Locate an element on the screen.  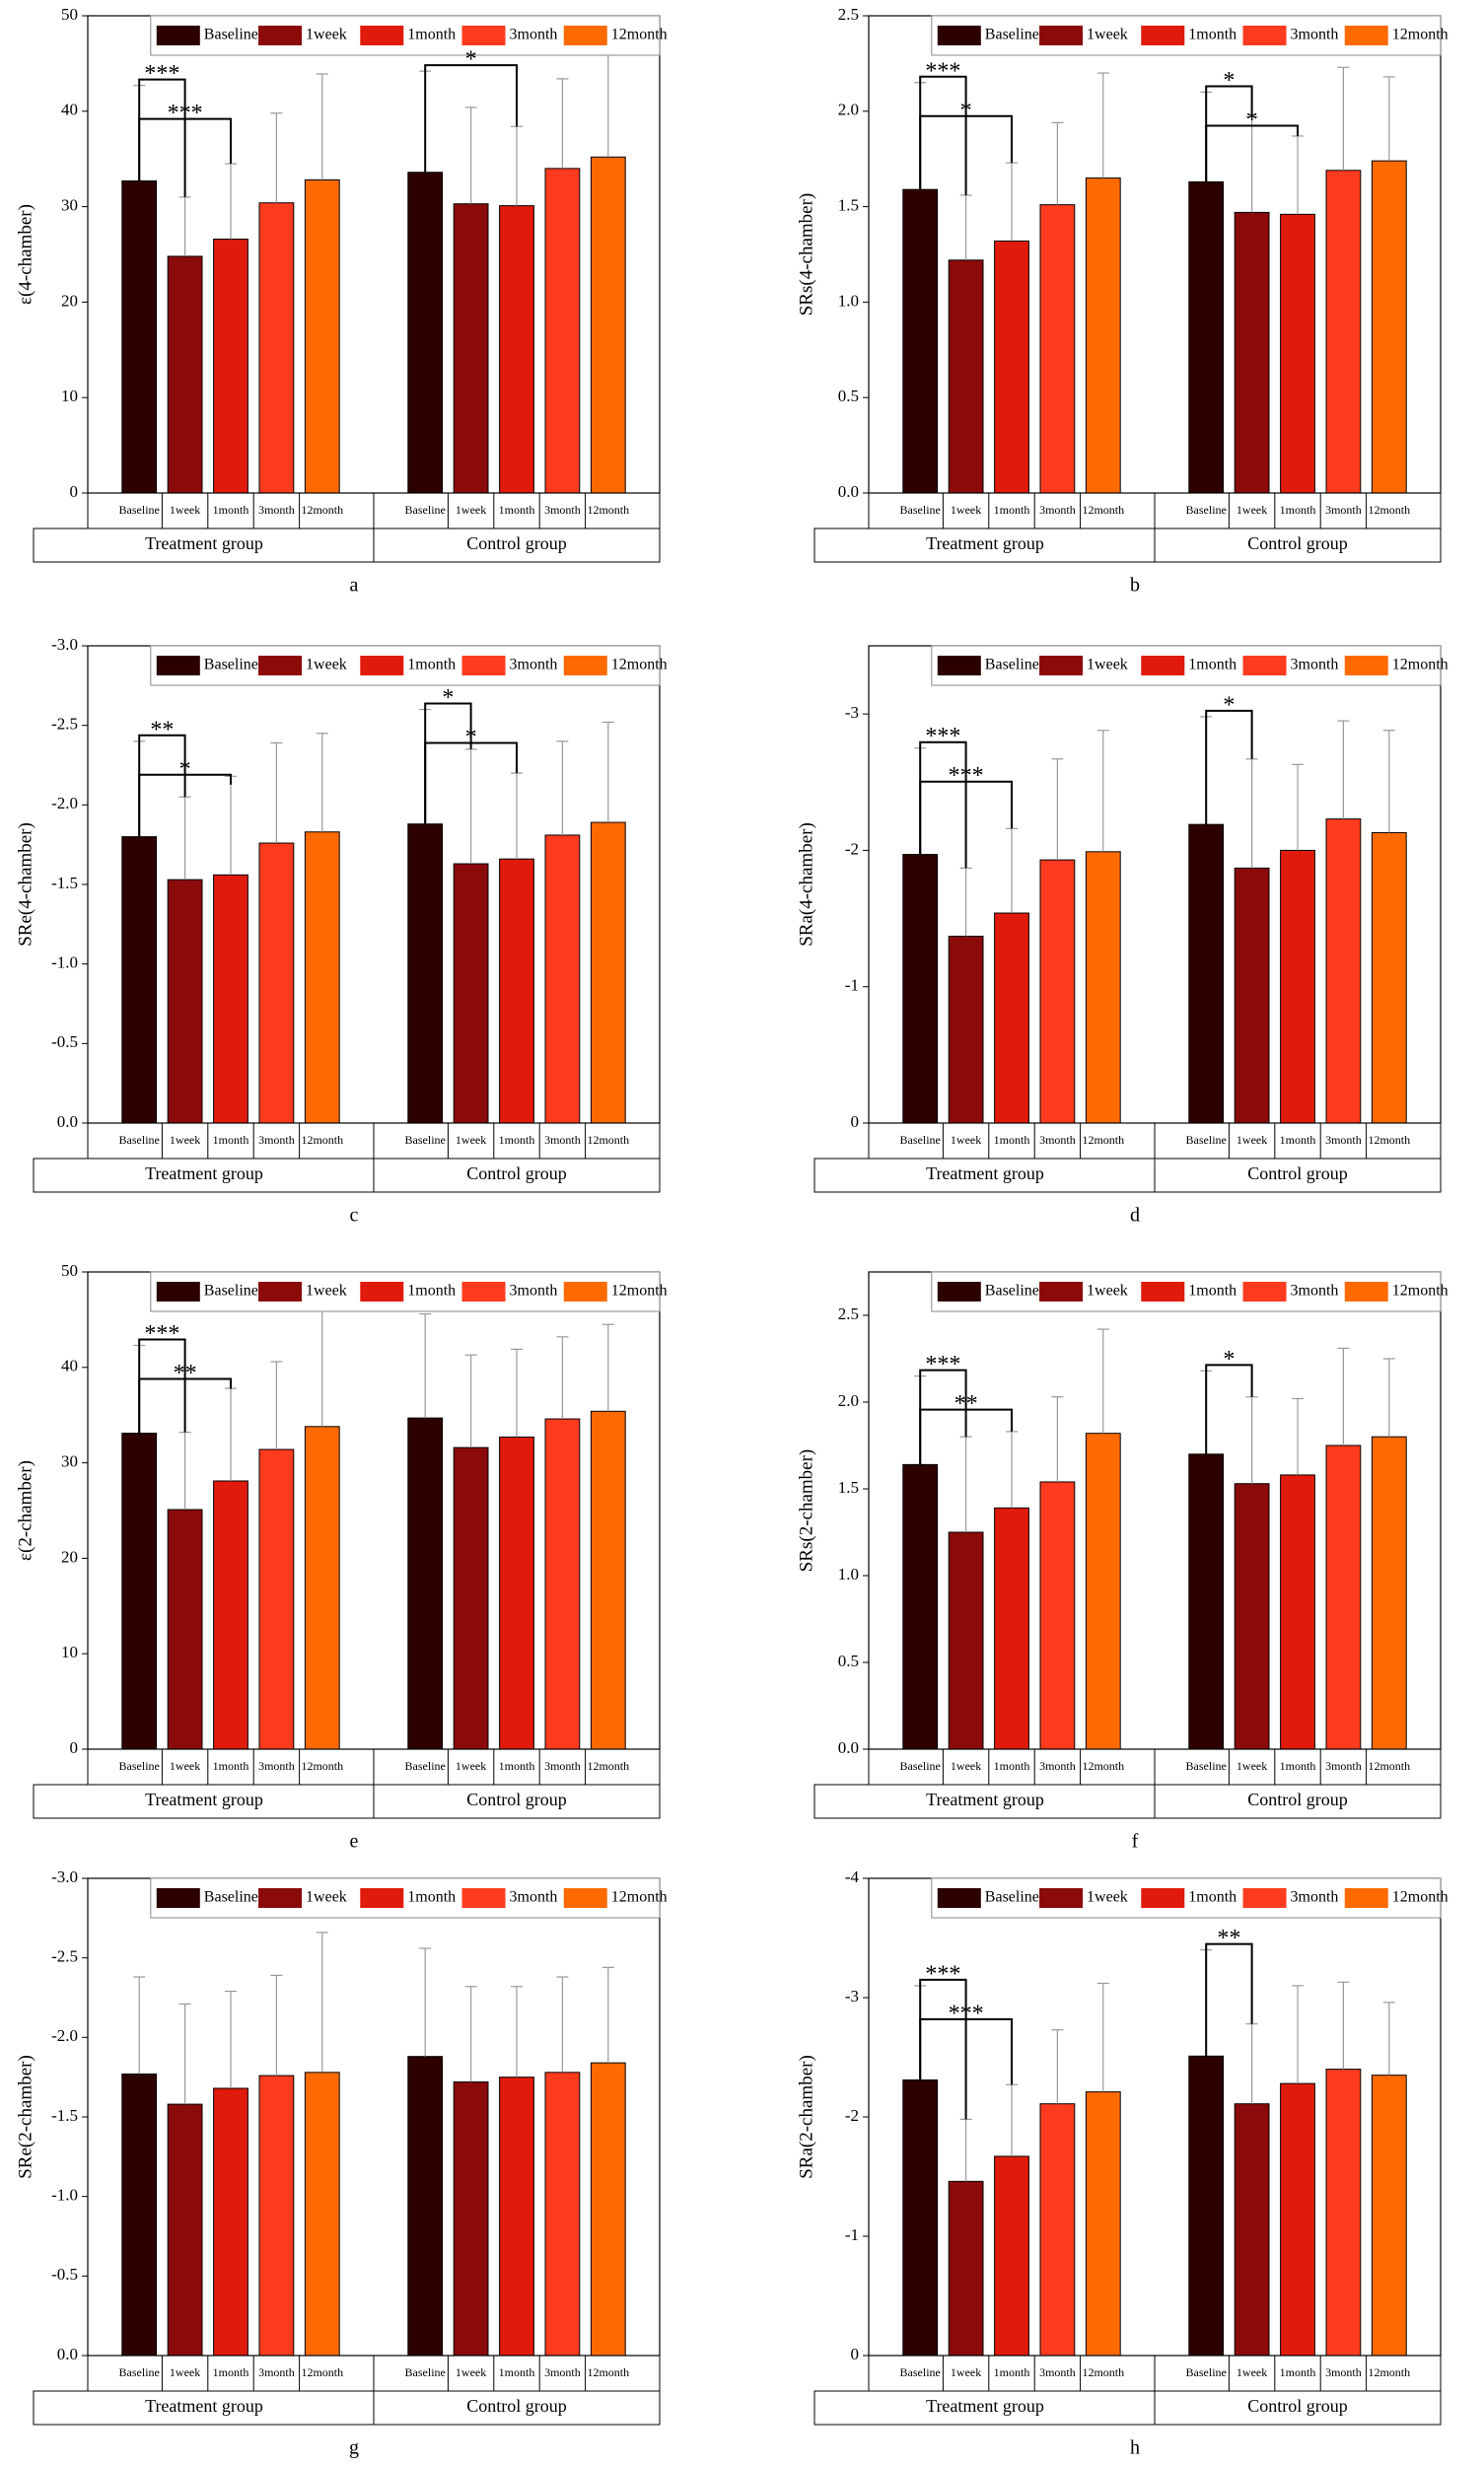
y-tick-label: -2.5 is located at coordinates (64, 724).